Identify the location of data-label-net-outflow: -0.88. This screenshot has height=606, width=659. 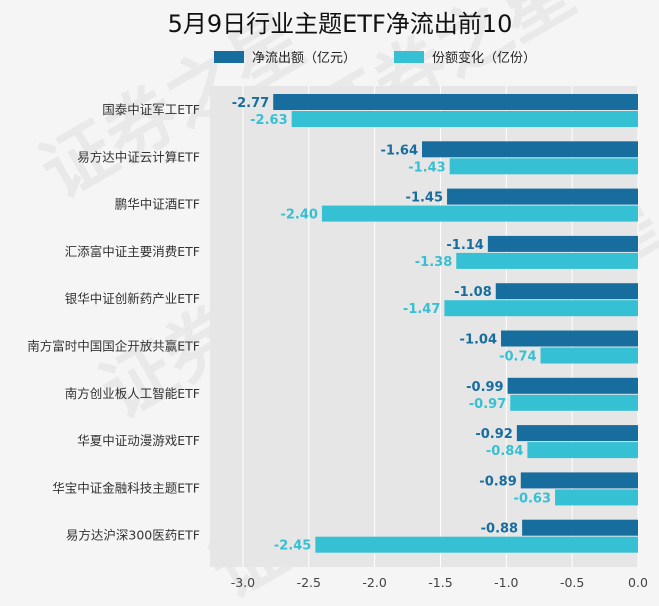
(499, 529).